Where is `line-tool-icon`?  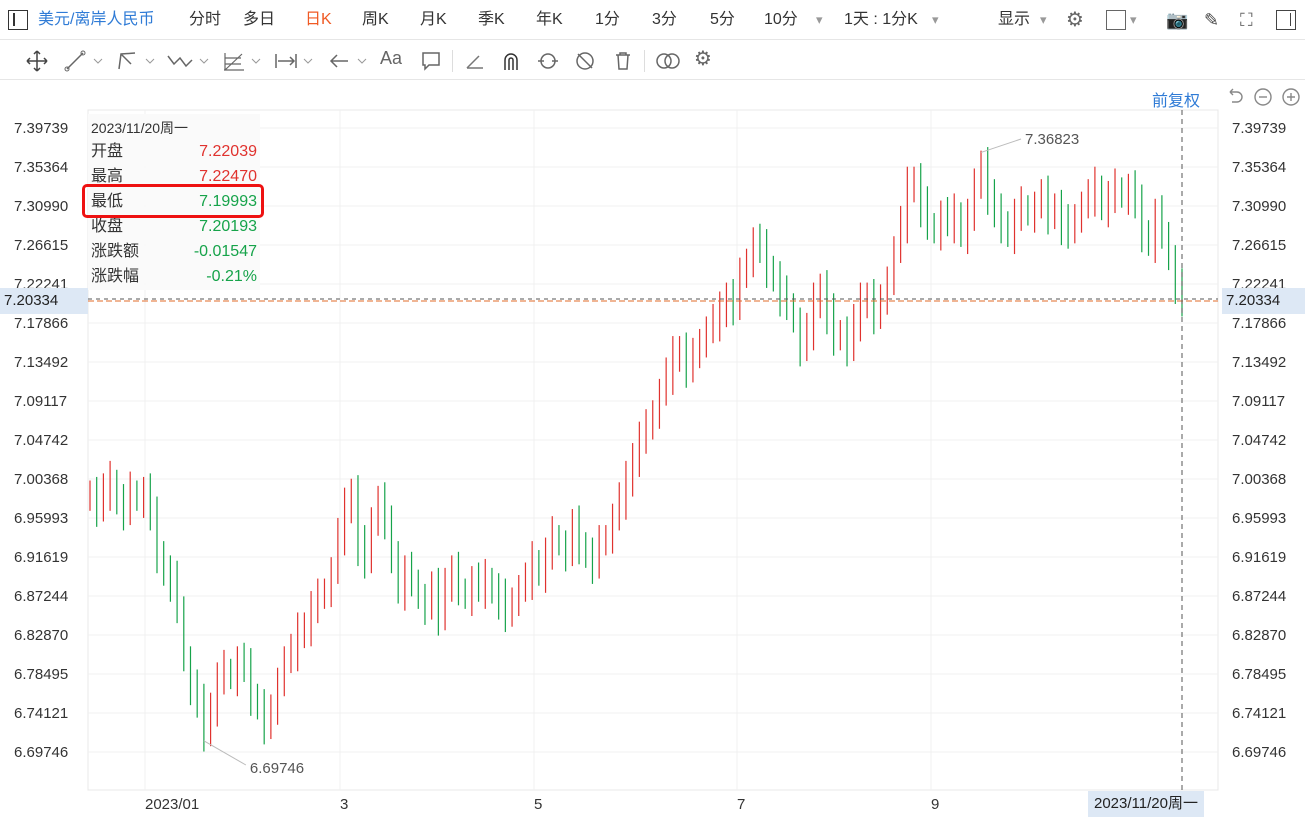 line-tool-icon is located at coordinates (75, 61).